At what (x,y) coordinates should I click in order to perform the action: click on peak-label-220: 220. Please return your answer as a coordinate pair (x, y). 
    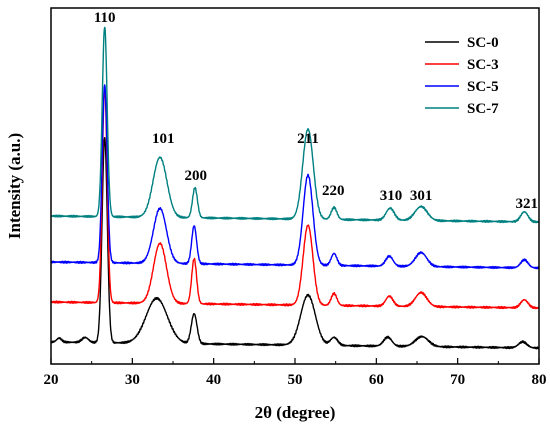
    Looking at the image, I should click on (333, 191).